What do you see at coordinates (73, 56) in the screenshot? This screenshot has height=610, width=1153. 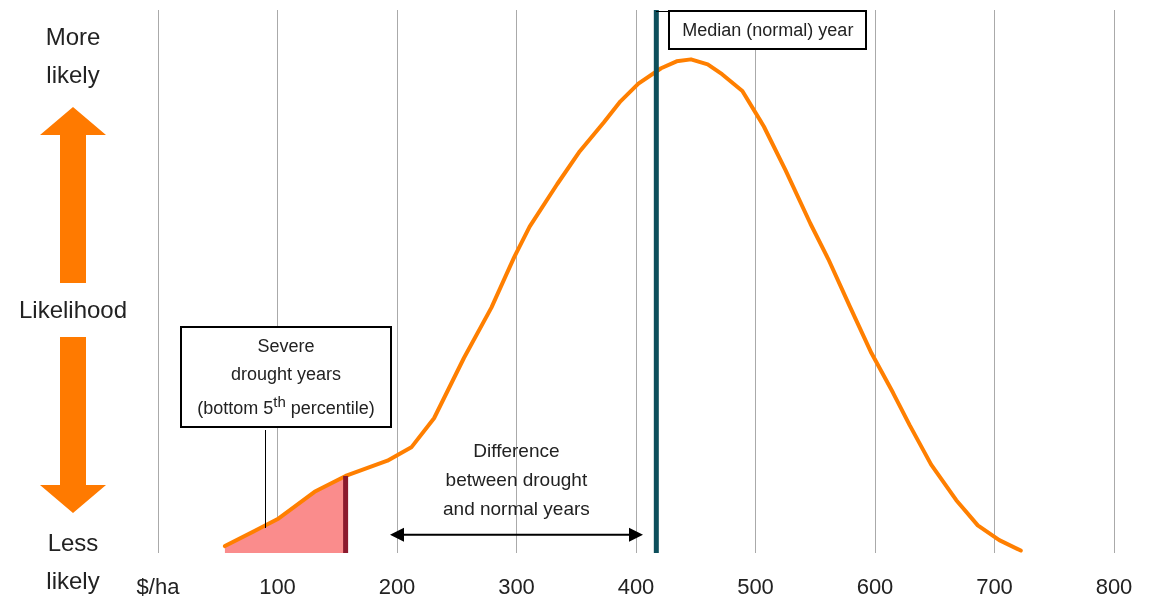 I see `text: More likely` at bounding box center [73, 56].